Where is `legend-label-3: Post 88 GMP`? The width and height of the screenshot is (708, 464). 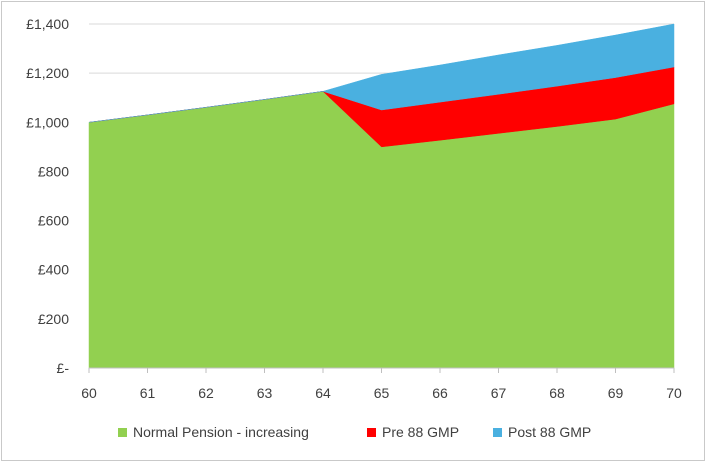
legend-label-3: Post 88 GMP is located at coordinates (549, 432).